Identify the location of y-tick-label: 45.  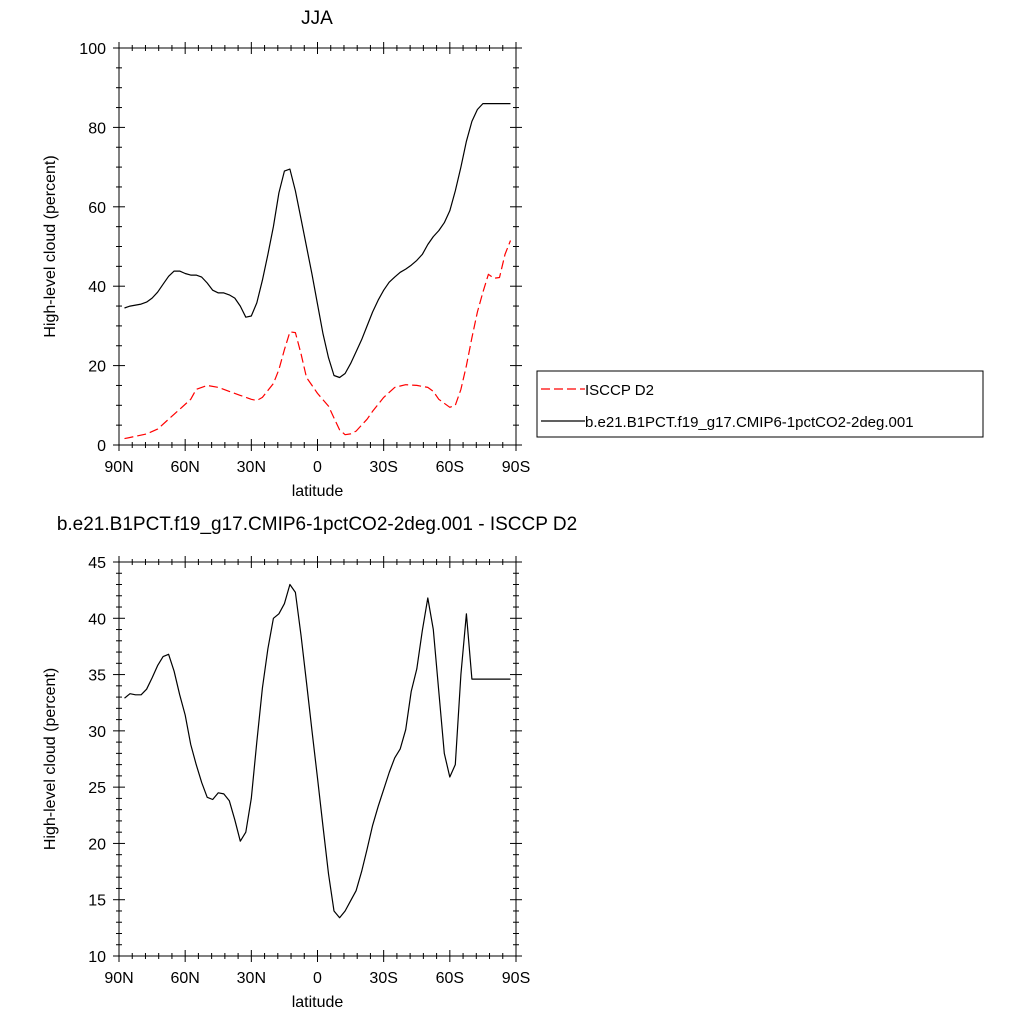
(97, 563).